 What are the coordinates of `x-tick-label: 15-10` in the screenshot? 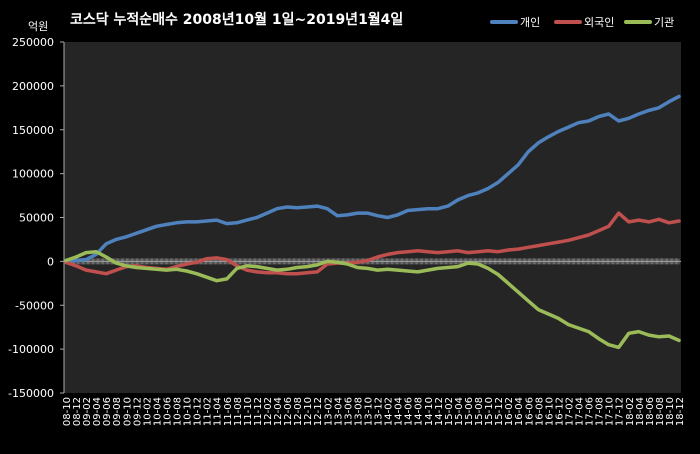 It's located at (489, 411).